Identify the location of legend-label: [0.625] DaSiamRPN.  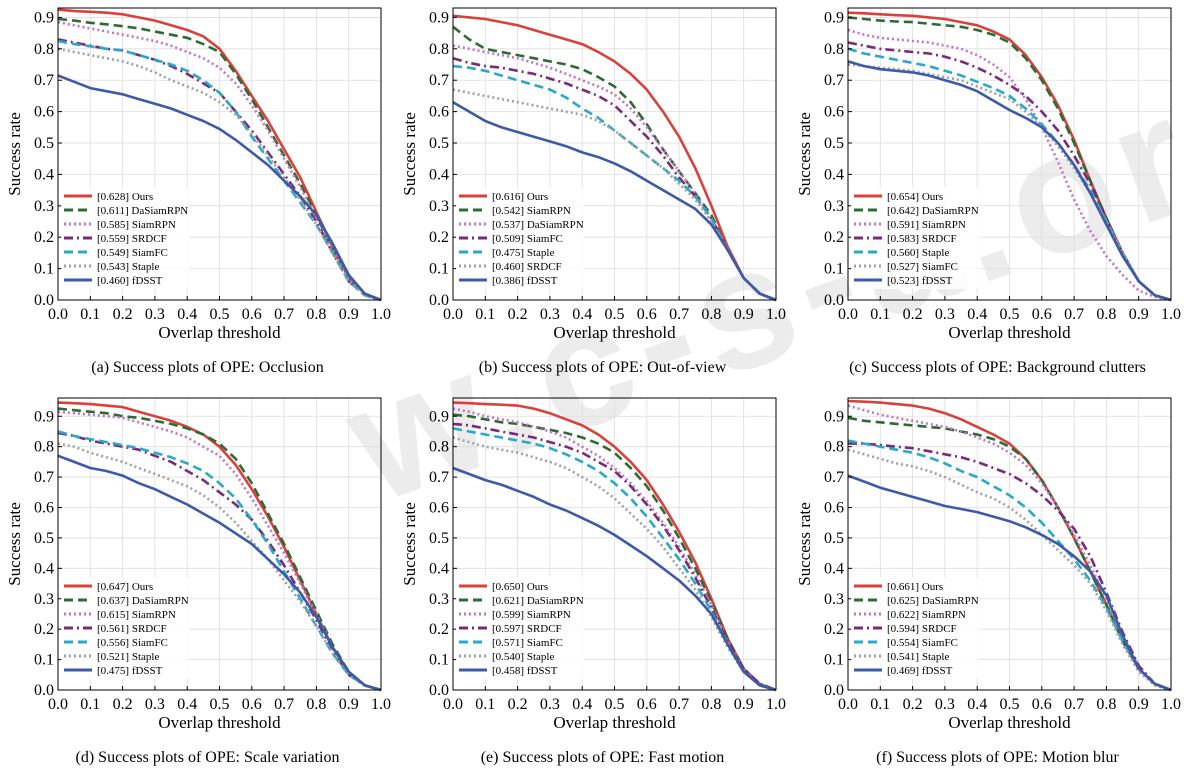
(933, 601).